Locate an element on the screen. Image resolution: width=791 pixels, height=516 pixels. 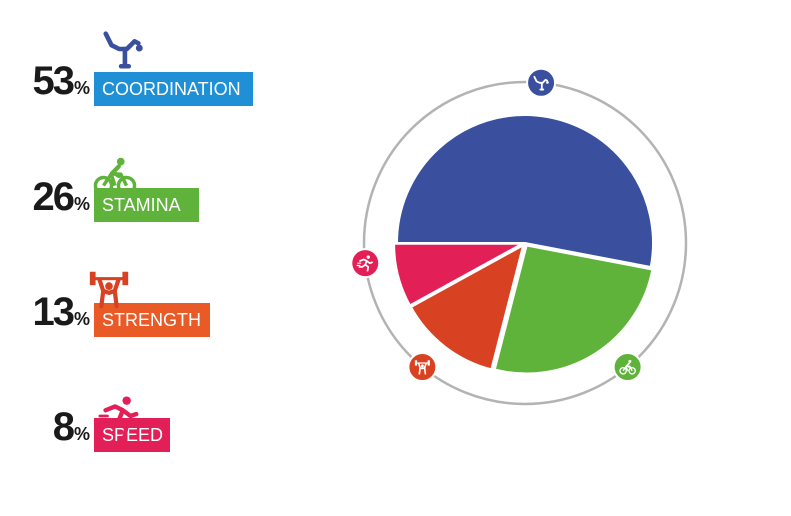
runner-icon is located at coordinates (117, 417).